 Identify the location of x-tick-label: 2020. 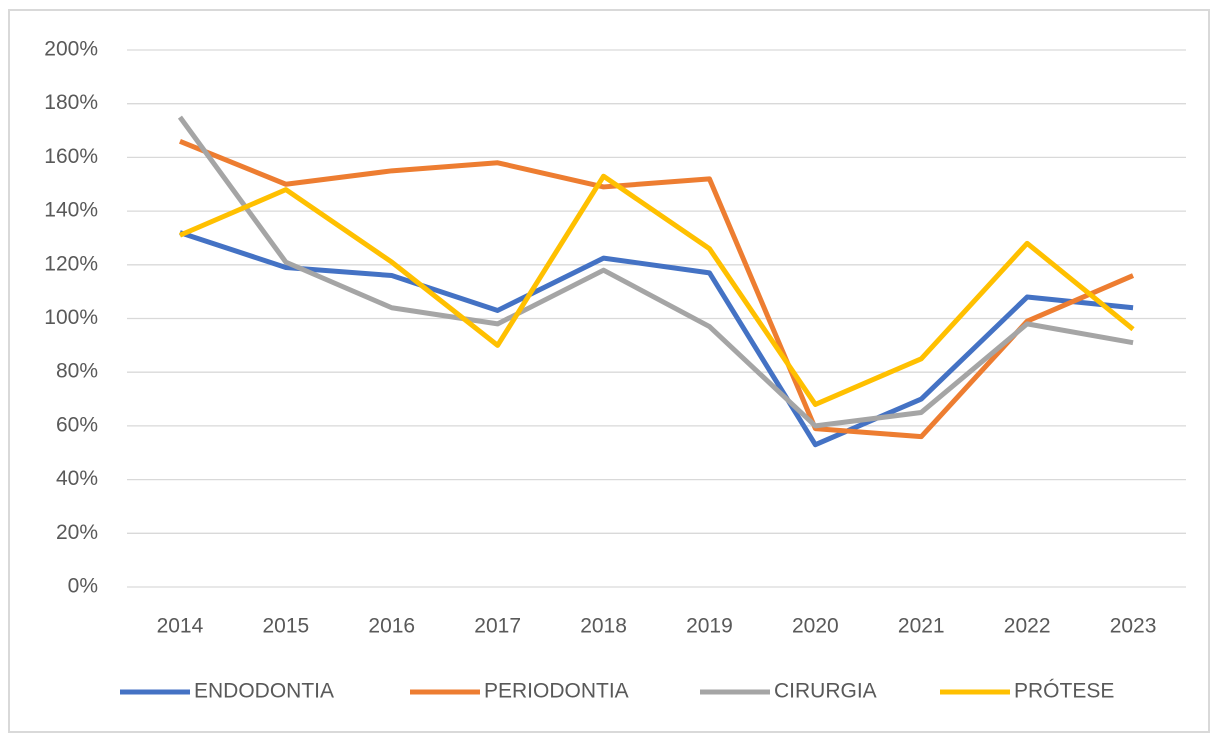
(815, 626).